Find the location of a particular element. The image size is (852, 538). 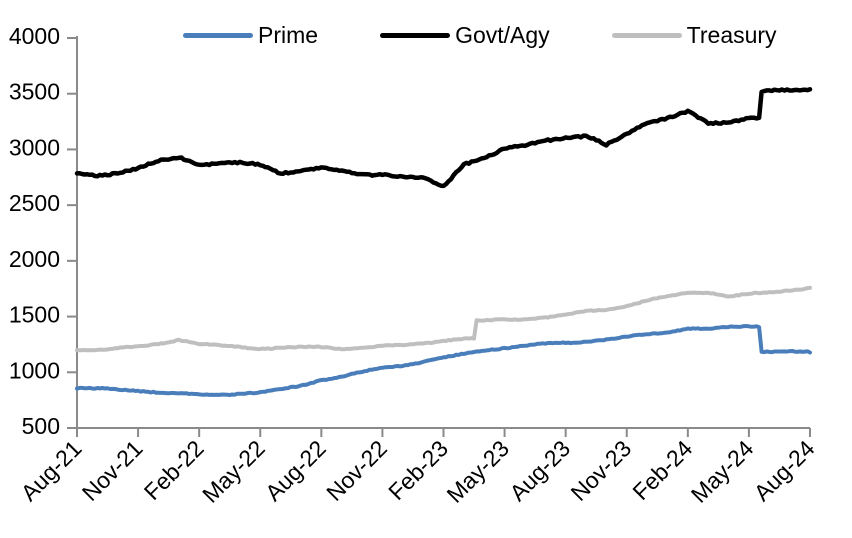

y-tick-label: 2500 is located at coordinates (34, 203).